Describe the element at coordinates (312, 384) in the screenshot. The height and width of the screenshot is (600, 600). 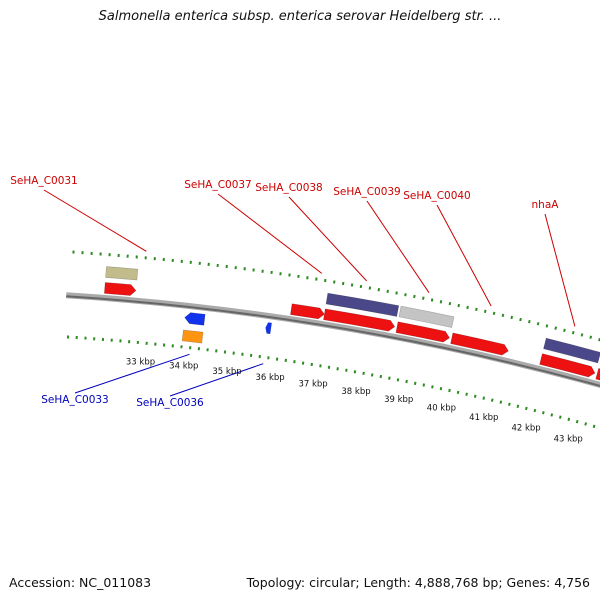
I see `scale-label: 37 kbp` at that location.